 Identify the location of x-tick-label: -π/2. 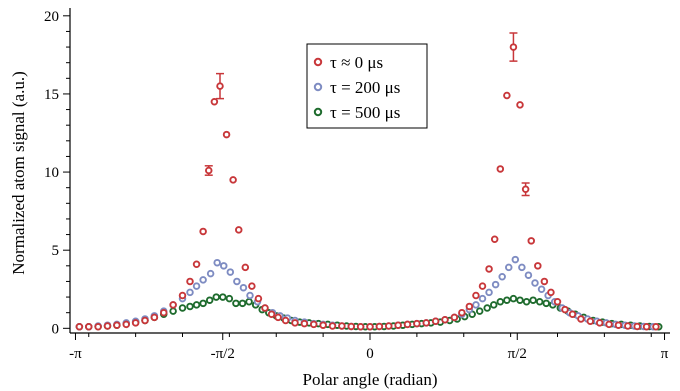
(223, 354).